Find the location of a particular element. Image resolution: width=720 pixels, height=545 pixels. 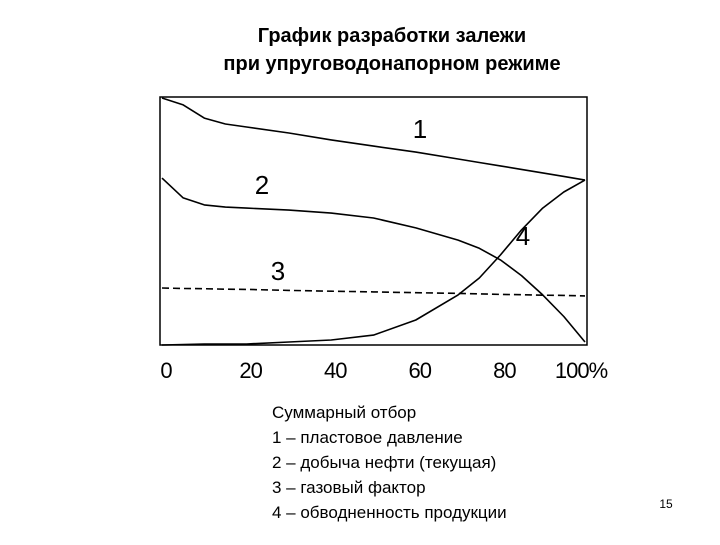

caption-line: 2 – добыча нефти (текущая) is located at coordinates (384, 462).